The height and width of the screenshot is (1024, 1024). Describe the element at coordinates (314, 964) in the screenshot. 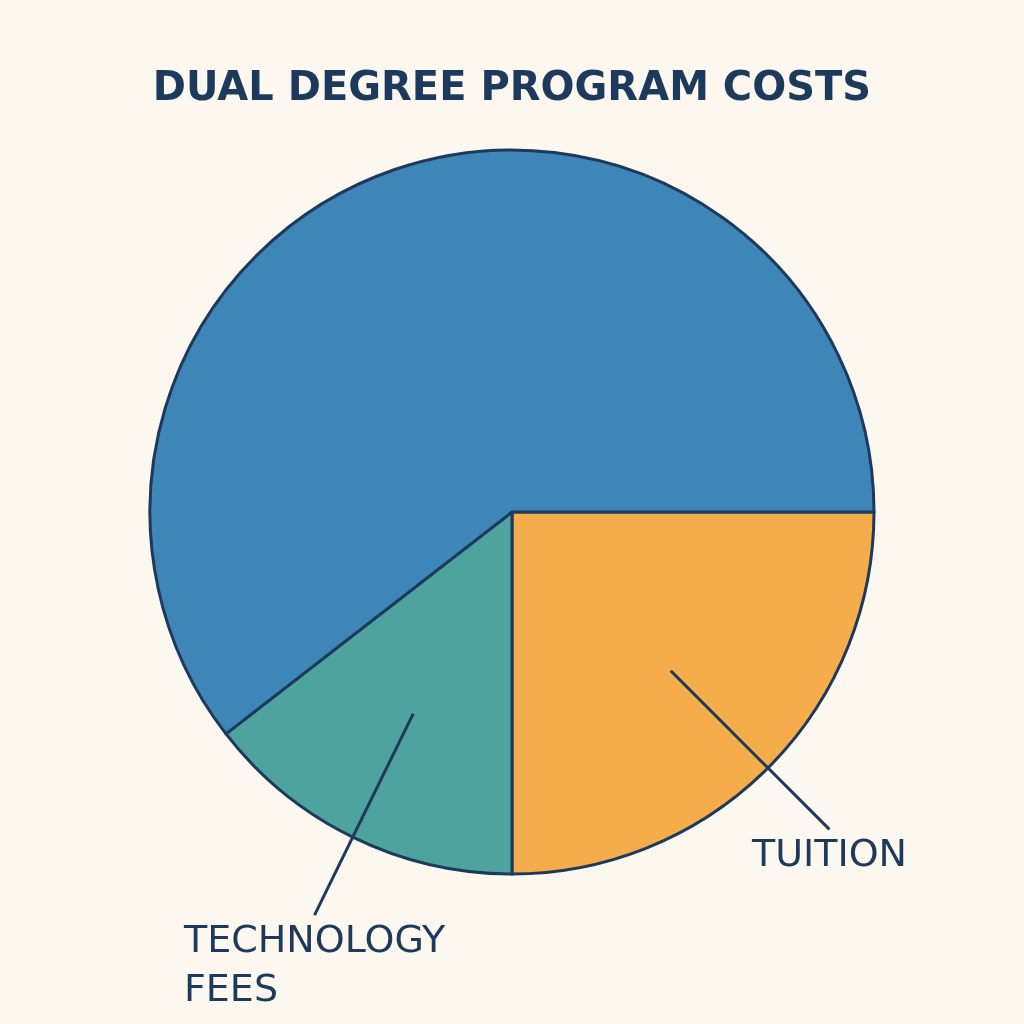

I see `slice-label: TECHNOLOGY FEES` at that location.